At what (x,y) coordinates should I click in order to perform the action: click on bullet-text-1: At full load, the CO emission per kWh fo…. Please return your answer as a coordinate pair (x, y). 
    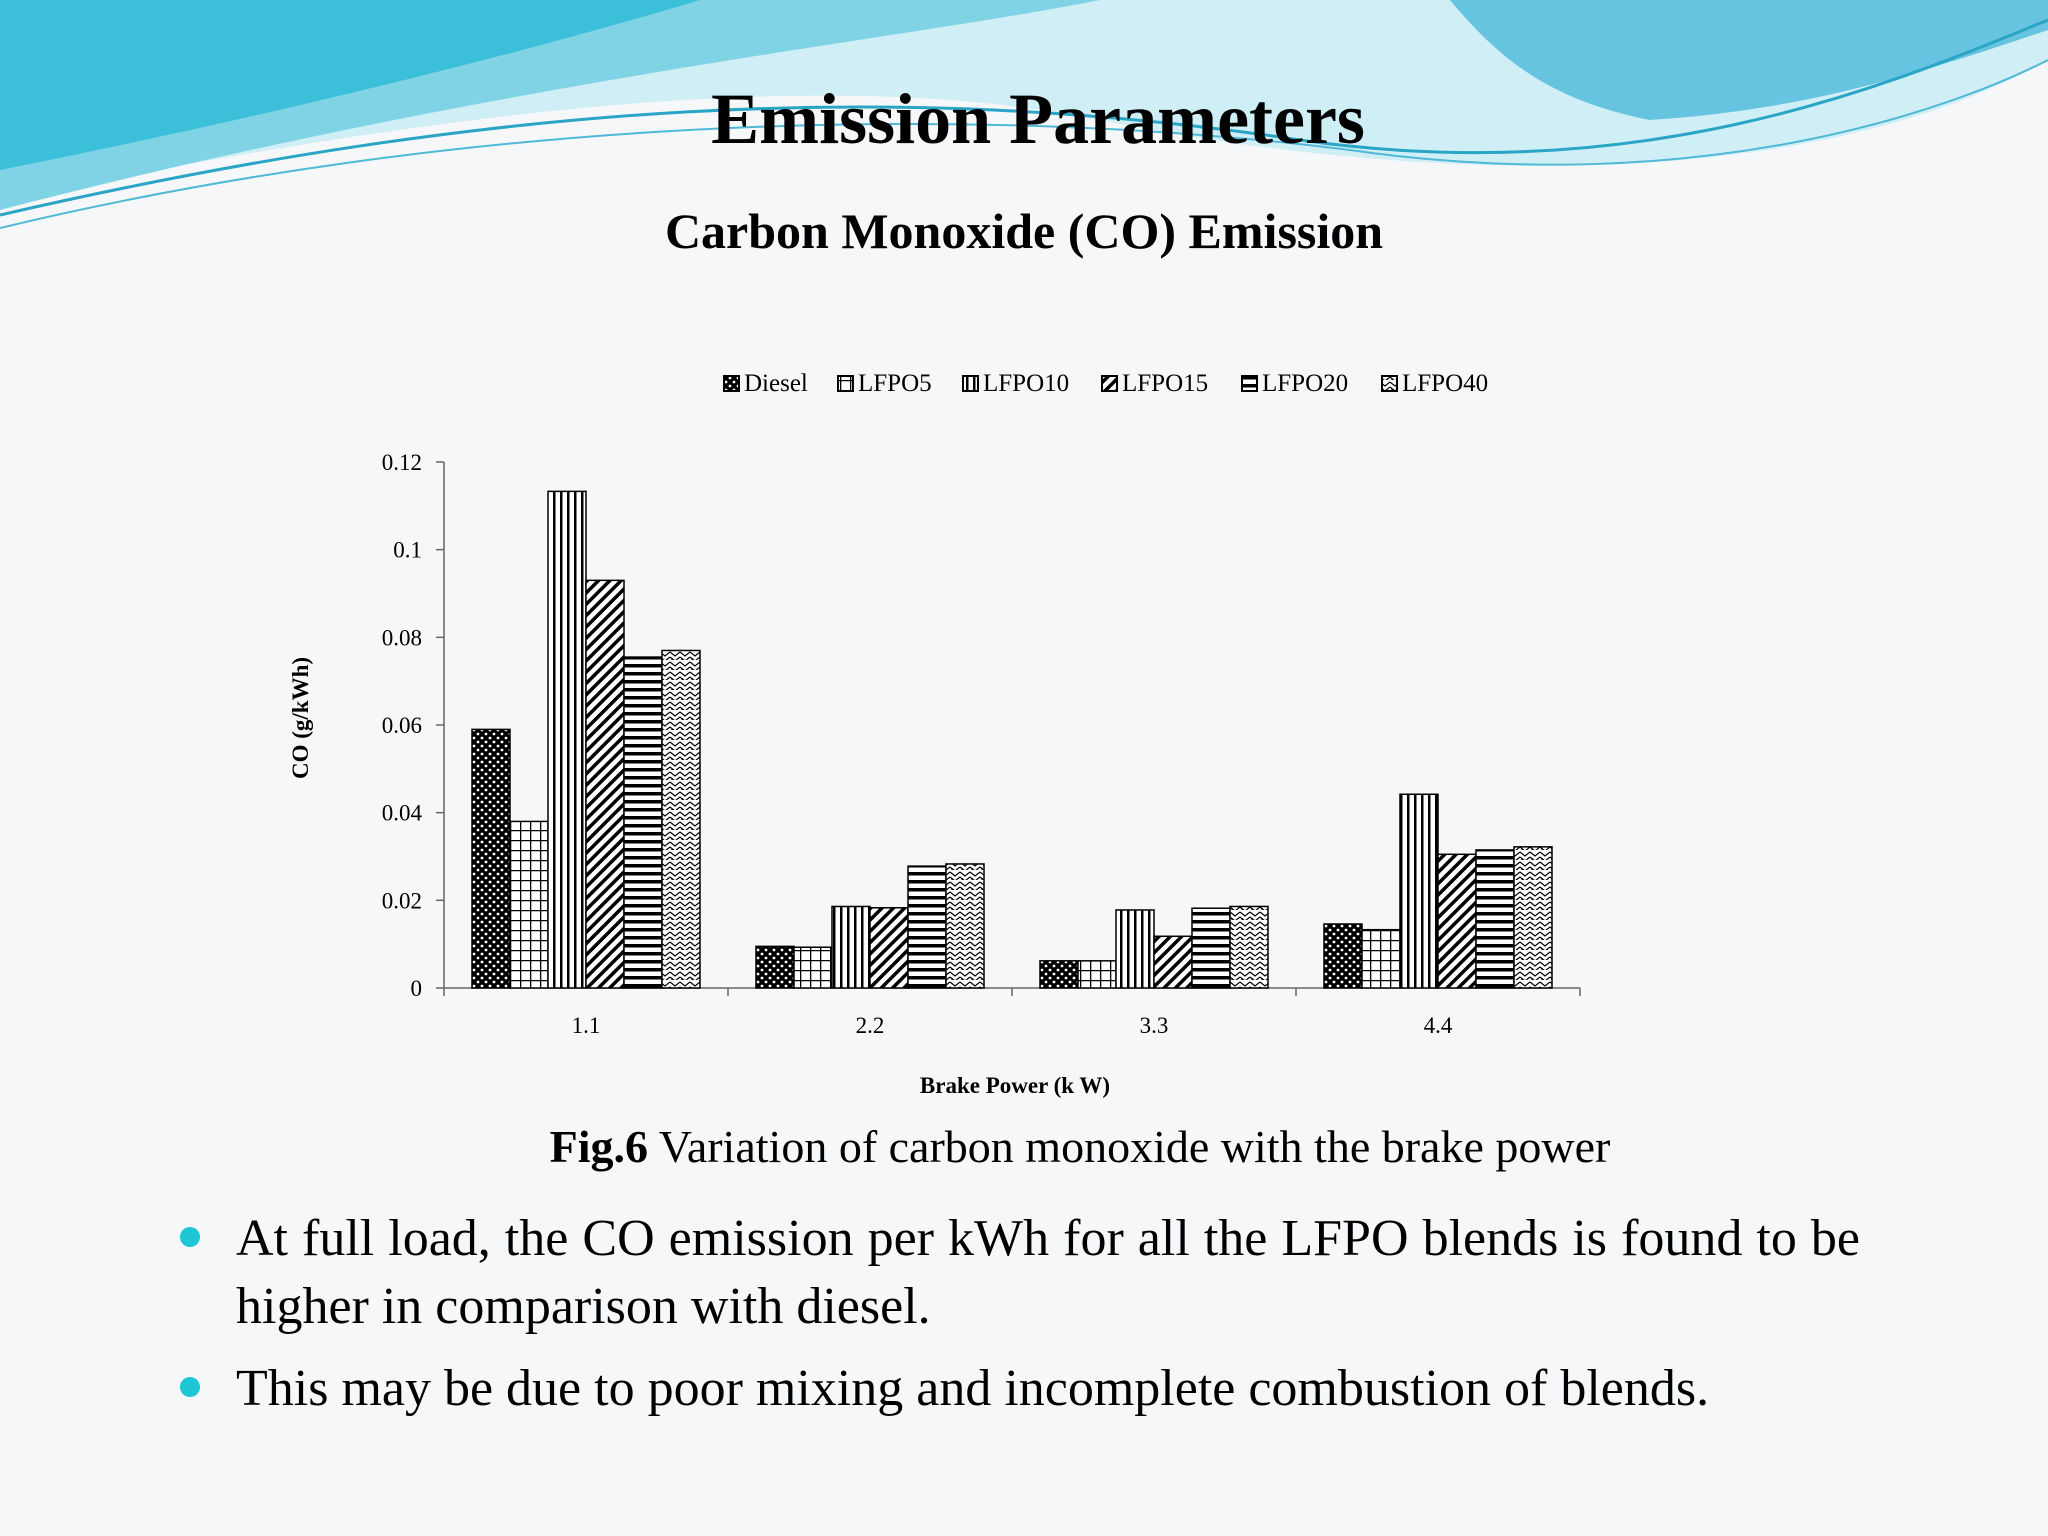
    Looking at the image, I should click on (1048, 1272).